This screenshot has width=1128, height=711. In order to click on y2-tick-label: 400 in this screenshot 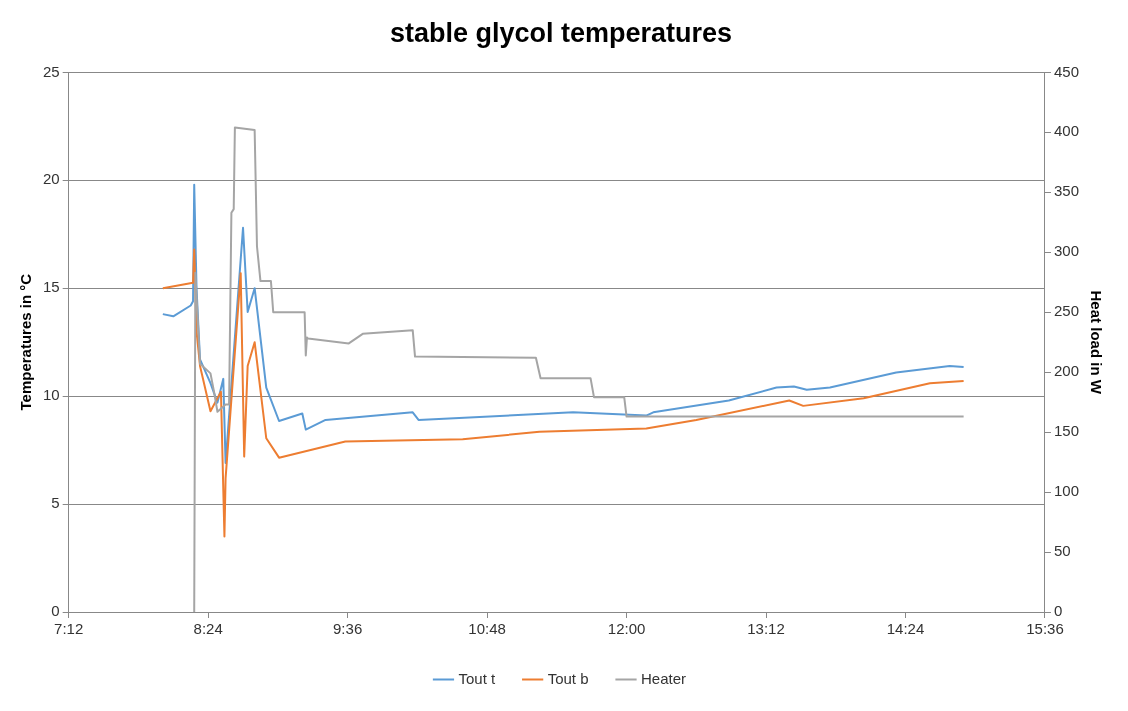, I will do `click(1066, 131)`.